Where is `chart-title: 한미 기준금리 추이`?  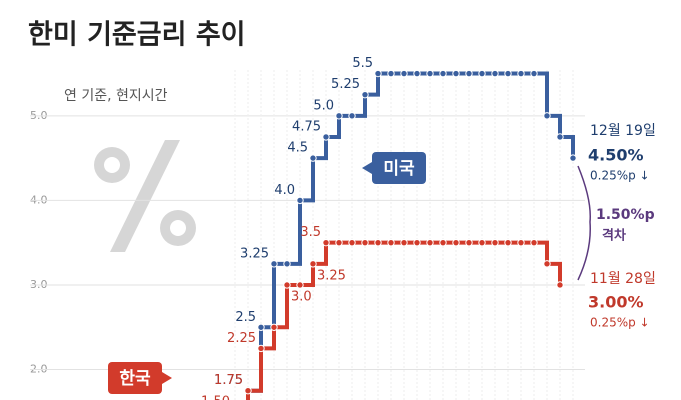 chart-title: 한미 기준금리 추이 is located at coordinates (137, 35).